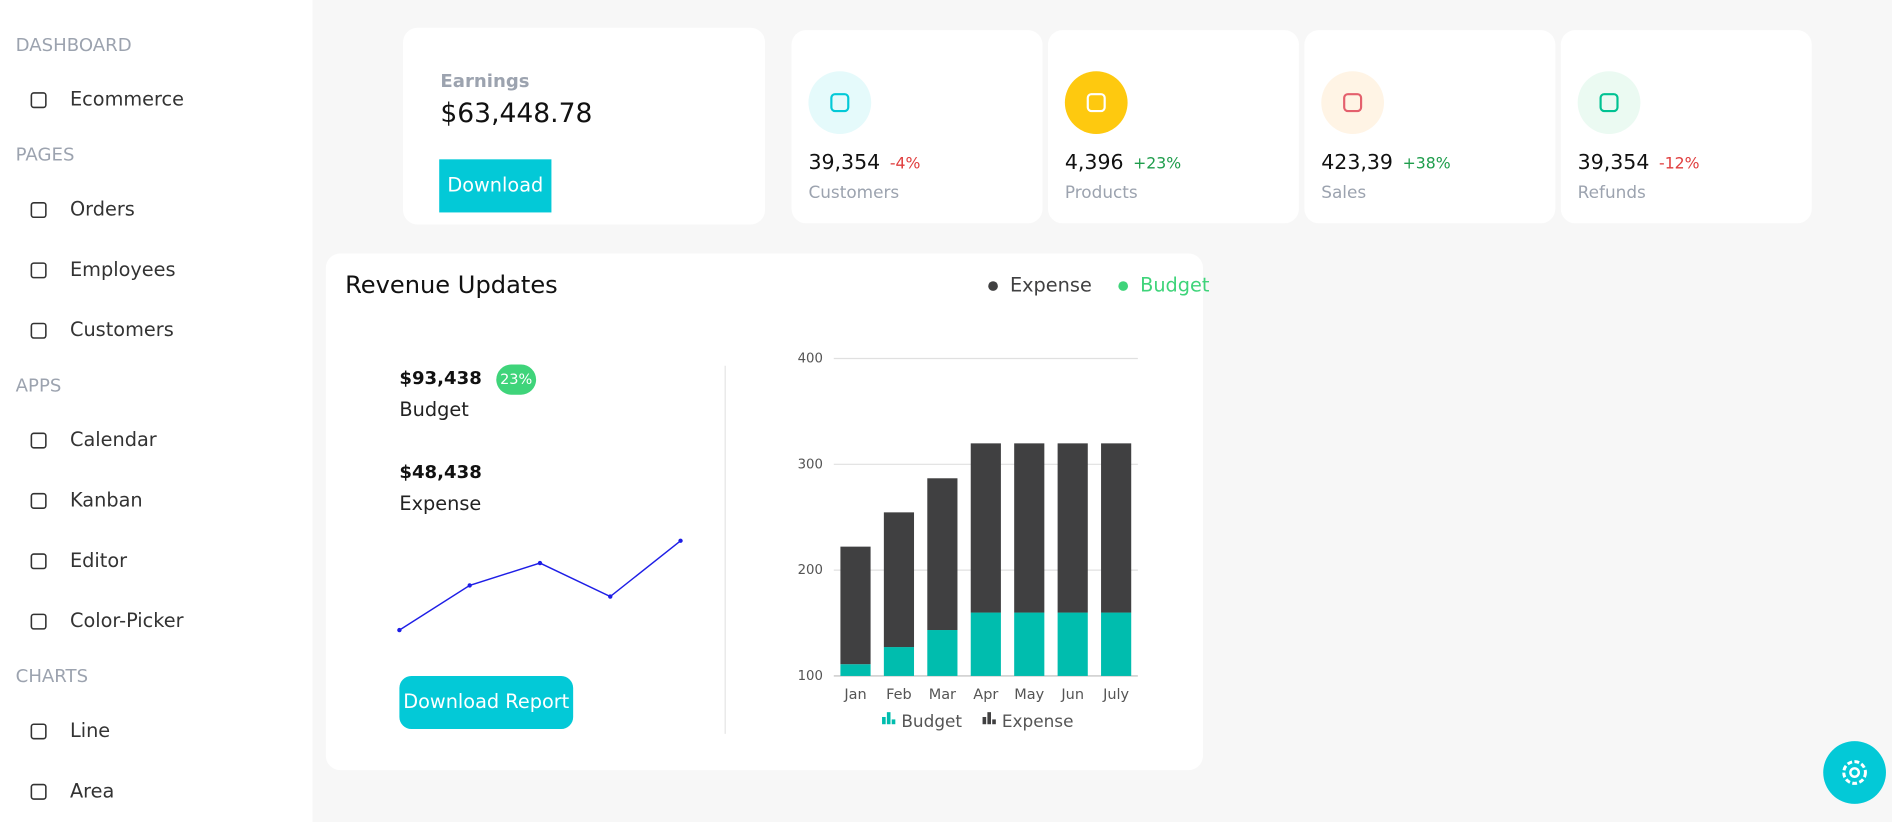  Describe the element at coordinates (905, 163) in the screenshot. I see `stat-change: -4%` at that location.